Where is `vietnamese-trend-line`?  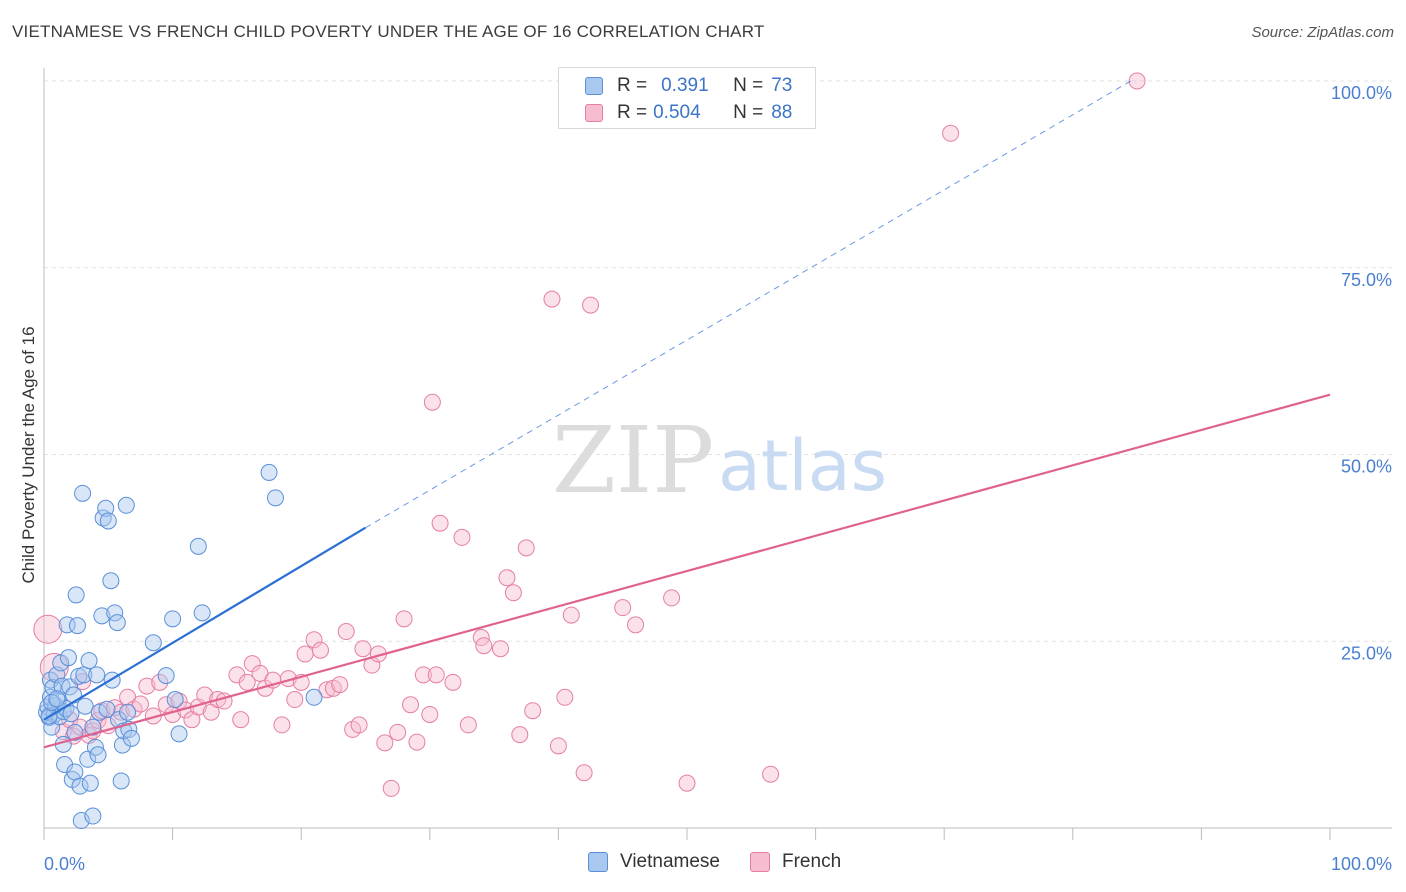
vietnamese-trend-line is located at coordinates (205, 623).